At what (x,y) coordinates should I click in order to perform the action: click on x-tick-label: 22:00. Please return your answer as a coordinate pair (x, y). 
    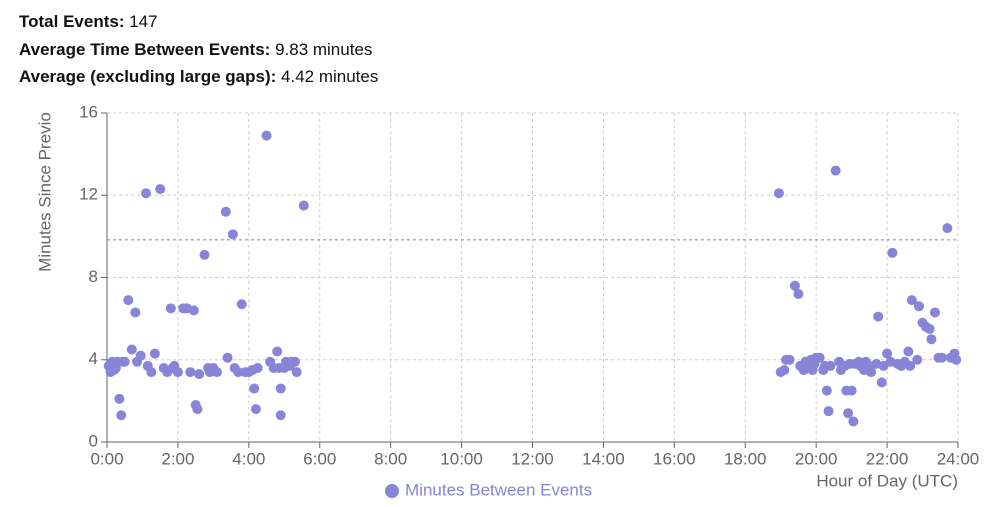
    Looking at the image, I should click on (887, 458).